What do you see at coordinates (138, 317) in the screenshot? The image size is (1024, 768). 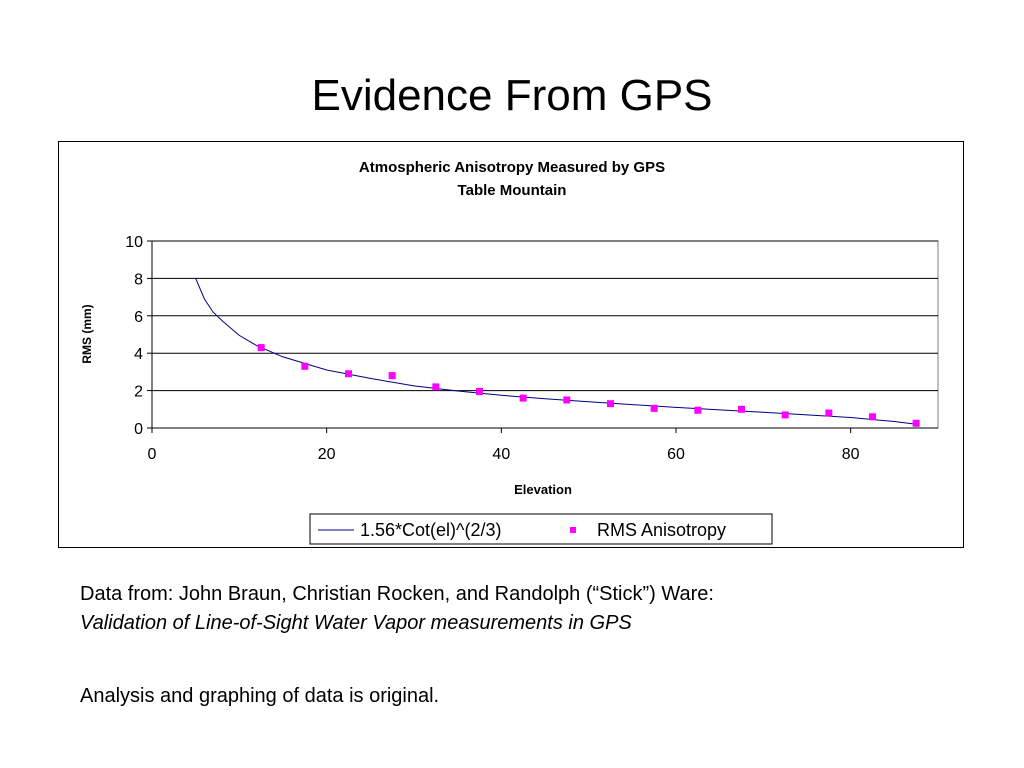 I see `y-tick-label: 6` at bounding box center [138, 317].